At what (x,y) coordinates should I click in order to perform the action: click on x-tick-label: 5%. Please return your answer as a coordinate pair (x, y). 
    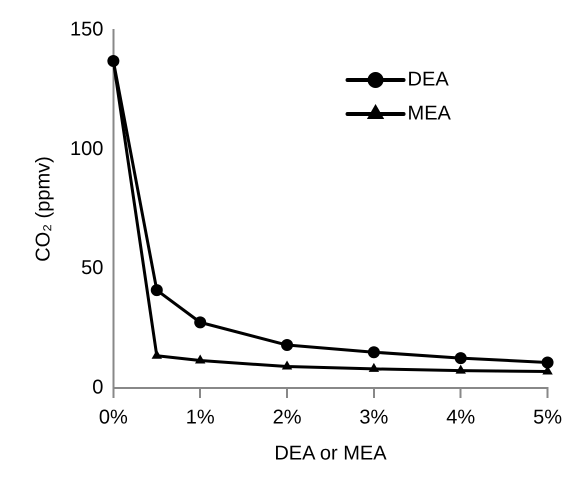
    Looking at the image, I should click on (547, 417).